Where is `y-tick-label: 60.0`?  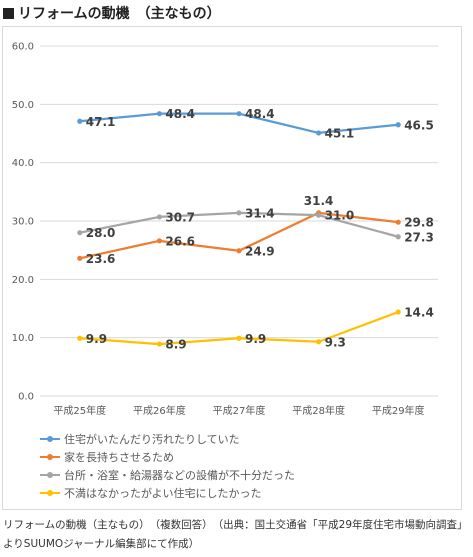
y-tick-label: 60.0 is located at coordinates (23, 47).